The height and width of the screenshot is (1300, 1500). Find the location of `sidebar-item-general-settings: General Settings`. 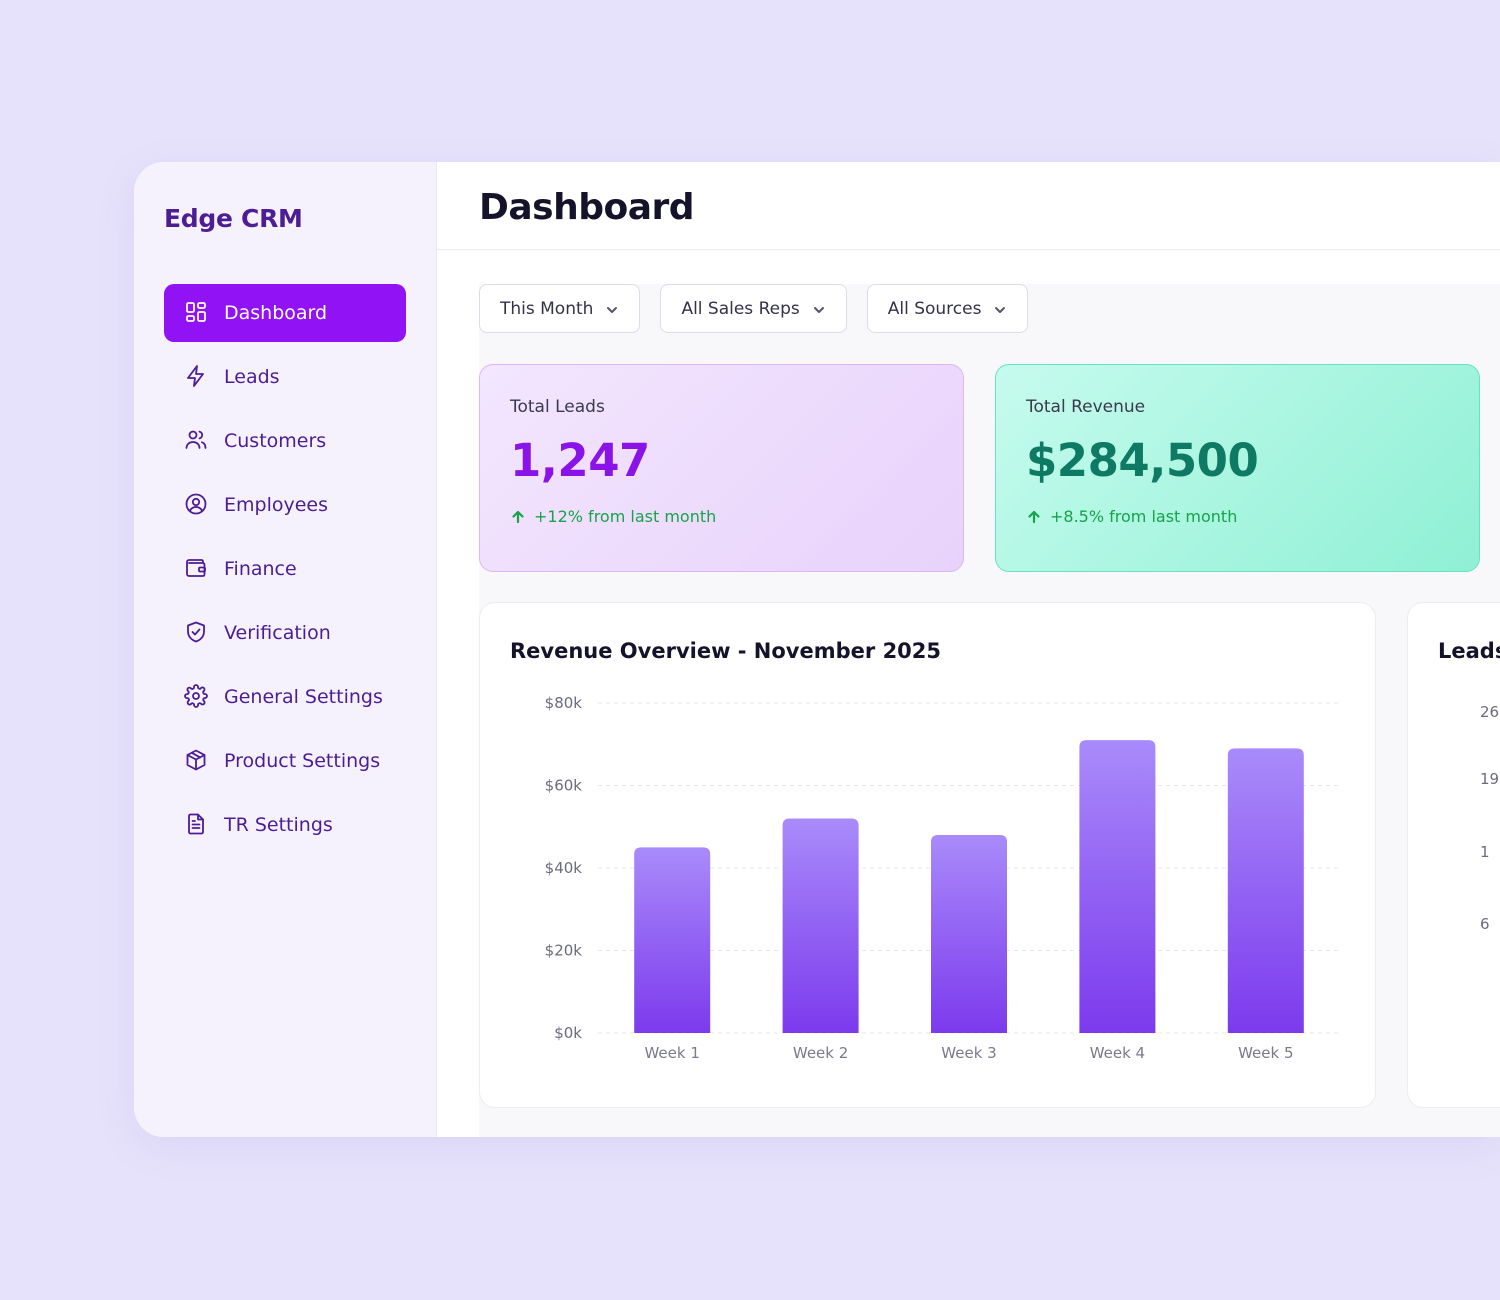

sidebar-item-general-settings: General Settings is located at coordinates (285, 697).